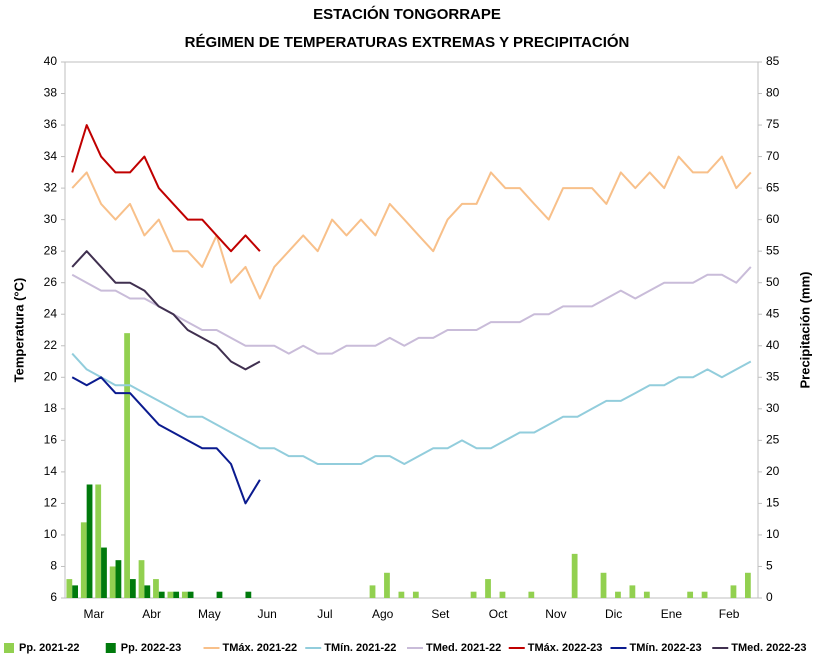 This screenshot has height=660, width=814. I want to click on y-tick-label: 16, so click(51, 440).